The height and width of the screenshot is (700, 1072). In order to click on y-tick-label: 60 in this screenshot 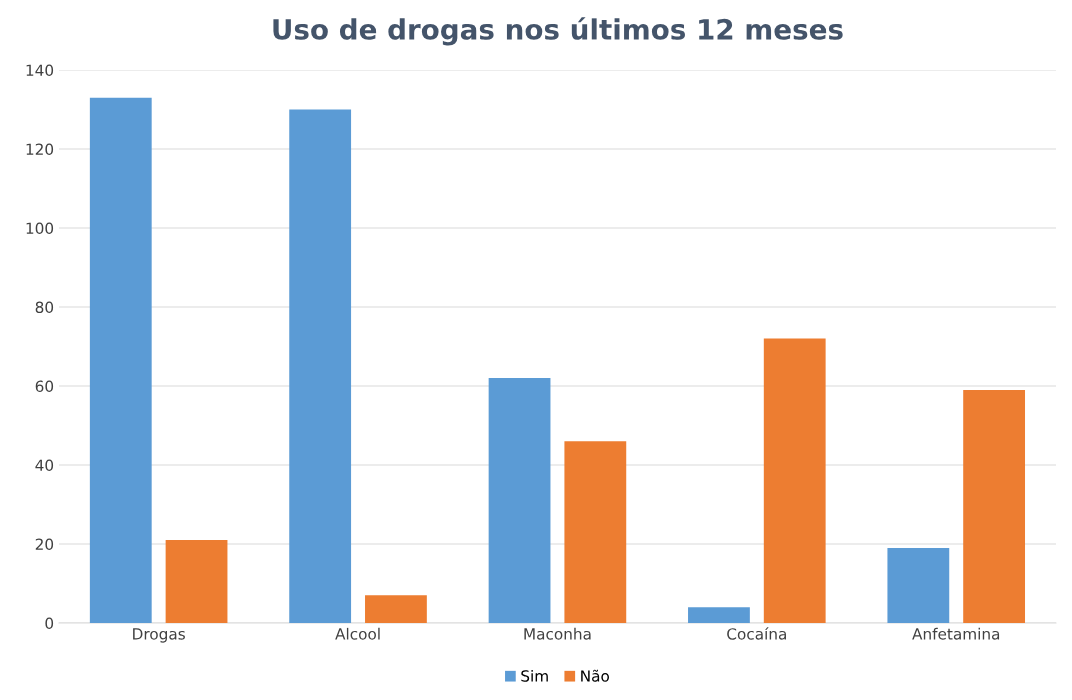, I will do `click(44, 386)`.